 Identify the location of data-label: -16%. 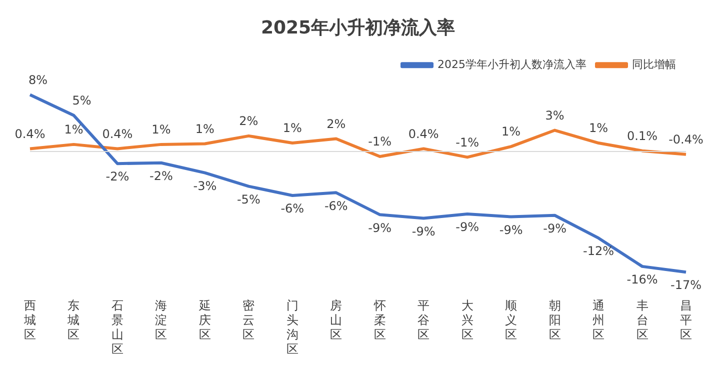
(642, 279).